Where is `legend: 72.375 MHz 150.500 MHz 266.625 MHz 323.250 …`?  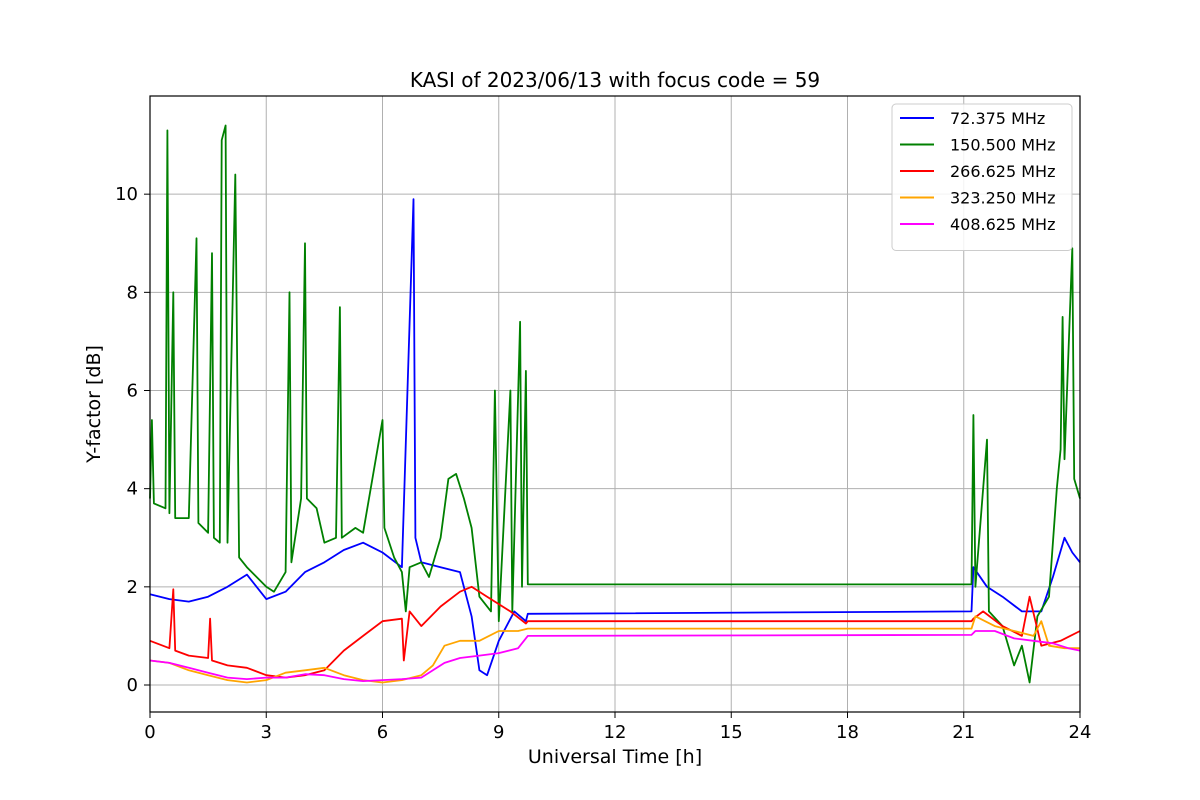
legend: 72.375 MHz 150.500 MHz 266.625 MHz 323.250 … is located at coordinates (982, 177).